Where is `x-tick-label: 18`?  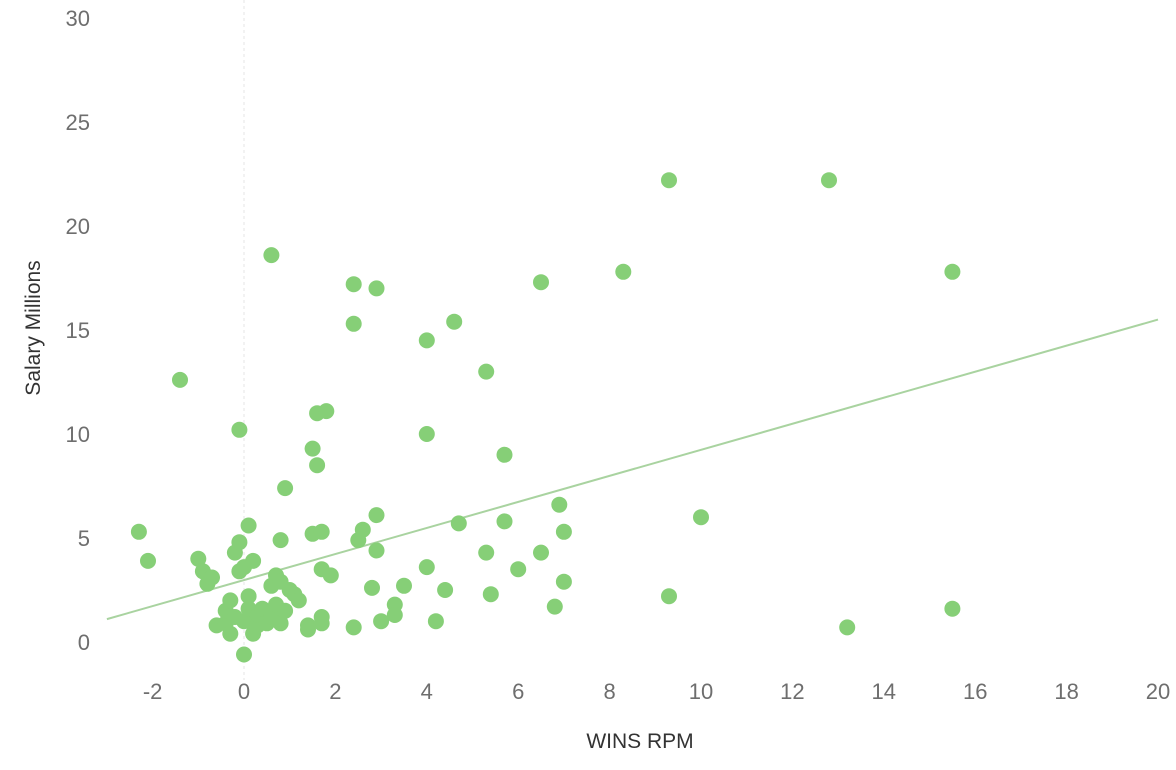 x-tick-label: 18 is located at coordinates (1066, 691).